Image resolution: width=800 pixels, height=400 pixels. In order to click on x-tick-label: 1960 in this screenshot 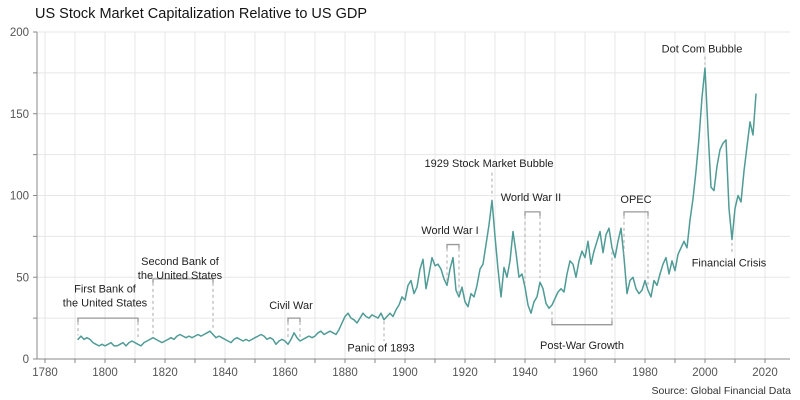, I will do `click(585, 373)`.